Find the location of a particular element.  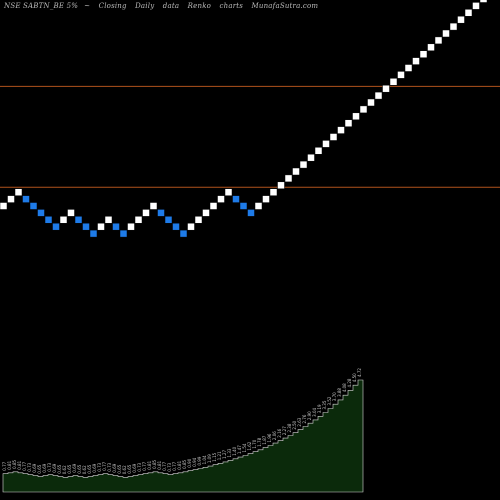

brick-value-label: 1.78 is located at coordinates (259, 441).